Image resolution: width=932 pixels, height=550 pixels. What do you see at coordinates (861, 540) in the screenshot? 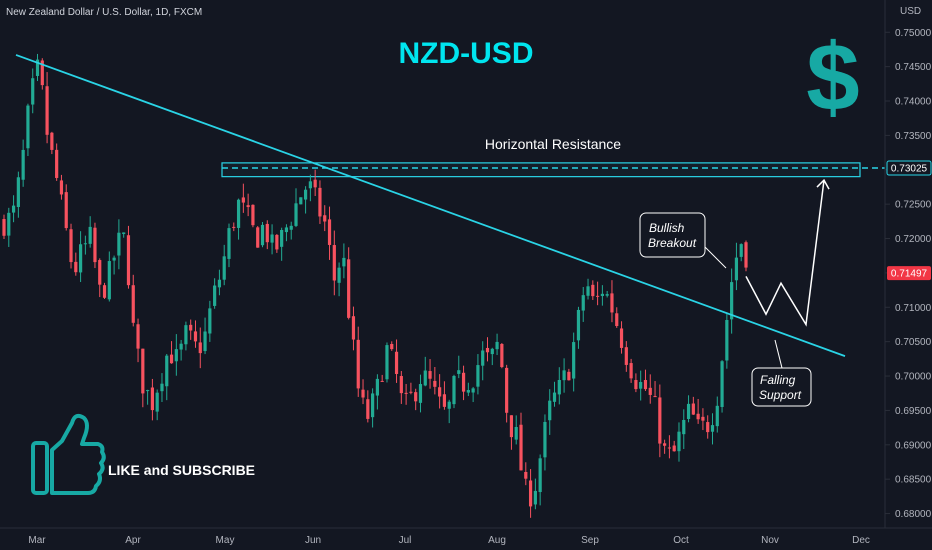
I see `x-tick-label: Dec` at bounding box center [861, 540].